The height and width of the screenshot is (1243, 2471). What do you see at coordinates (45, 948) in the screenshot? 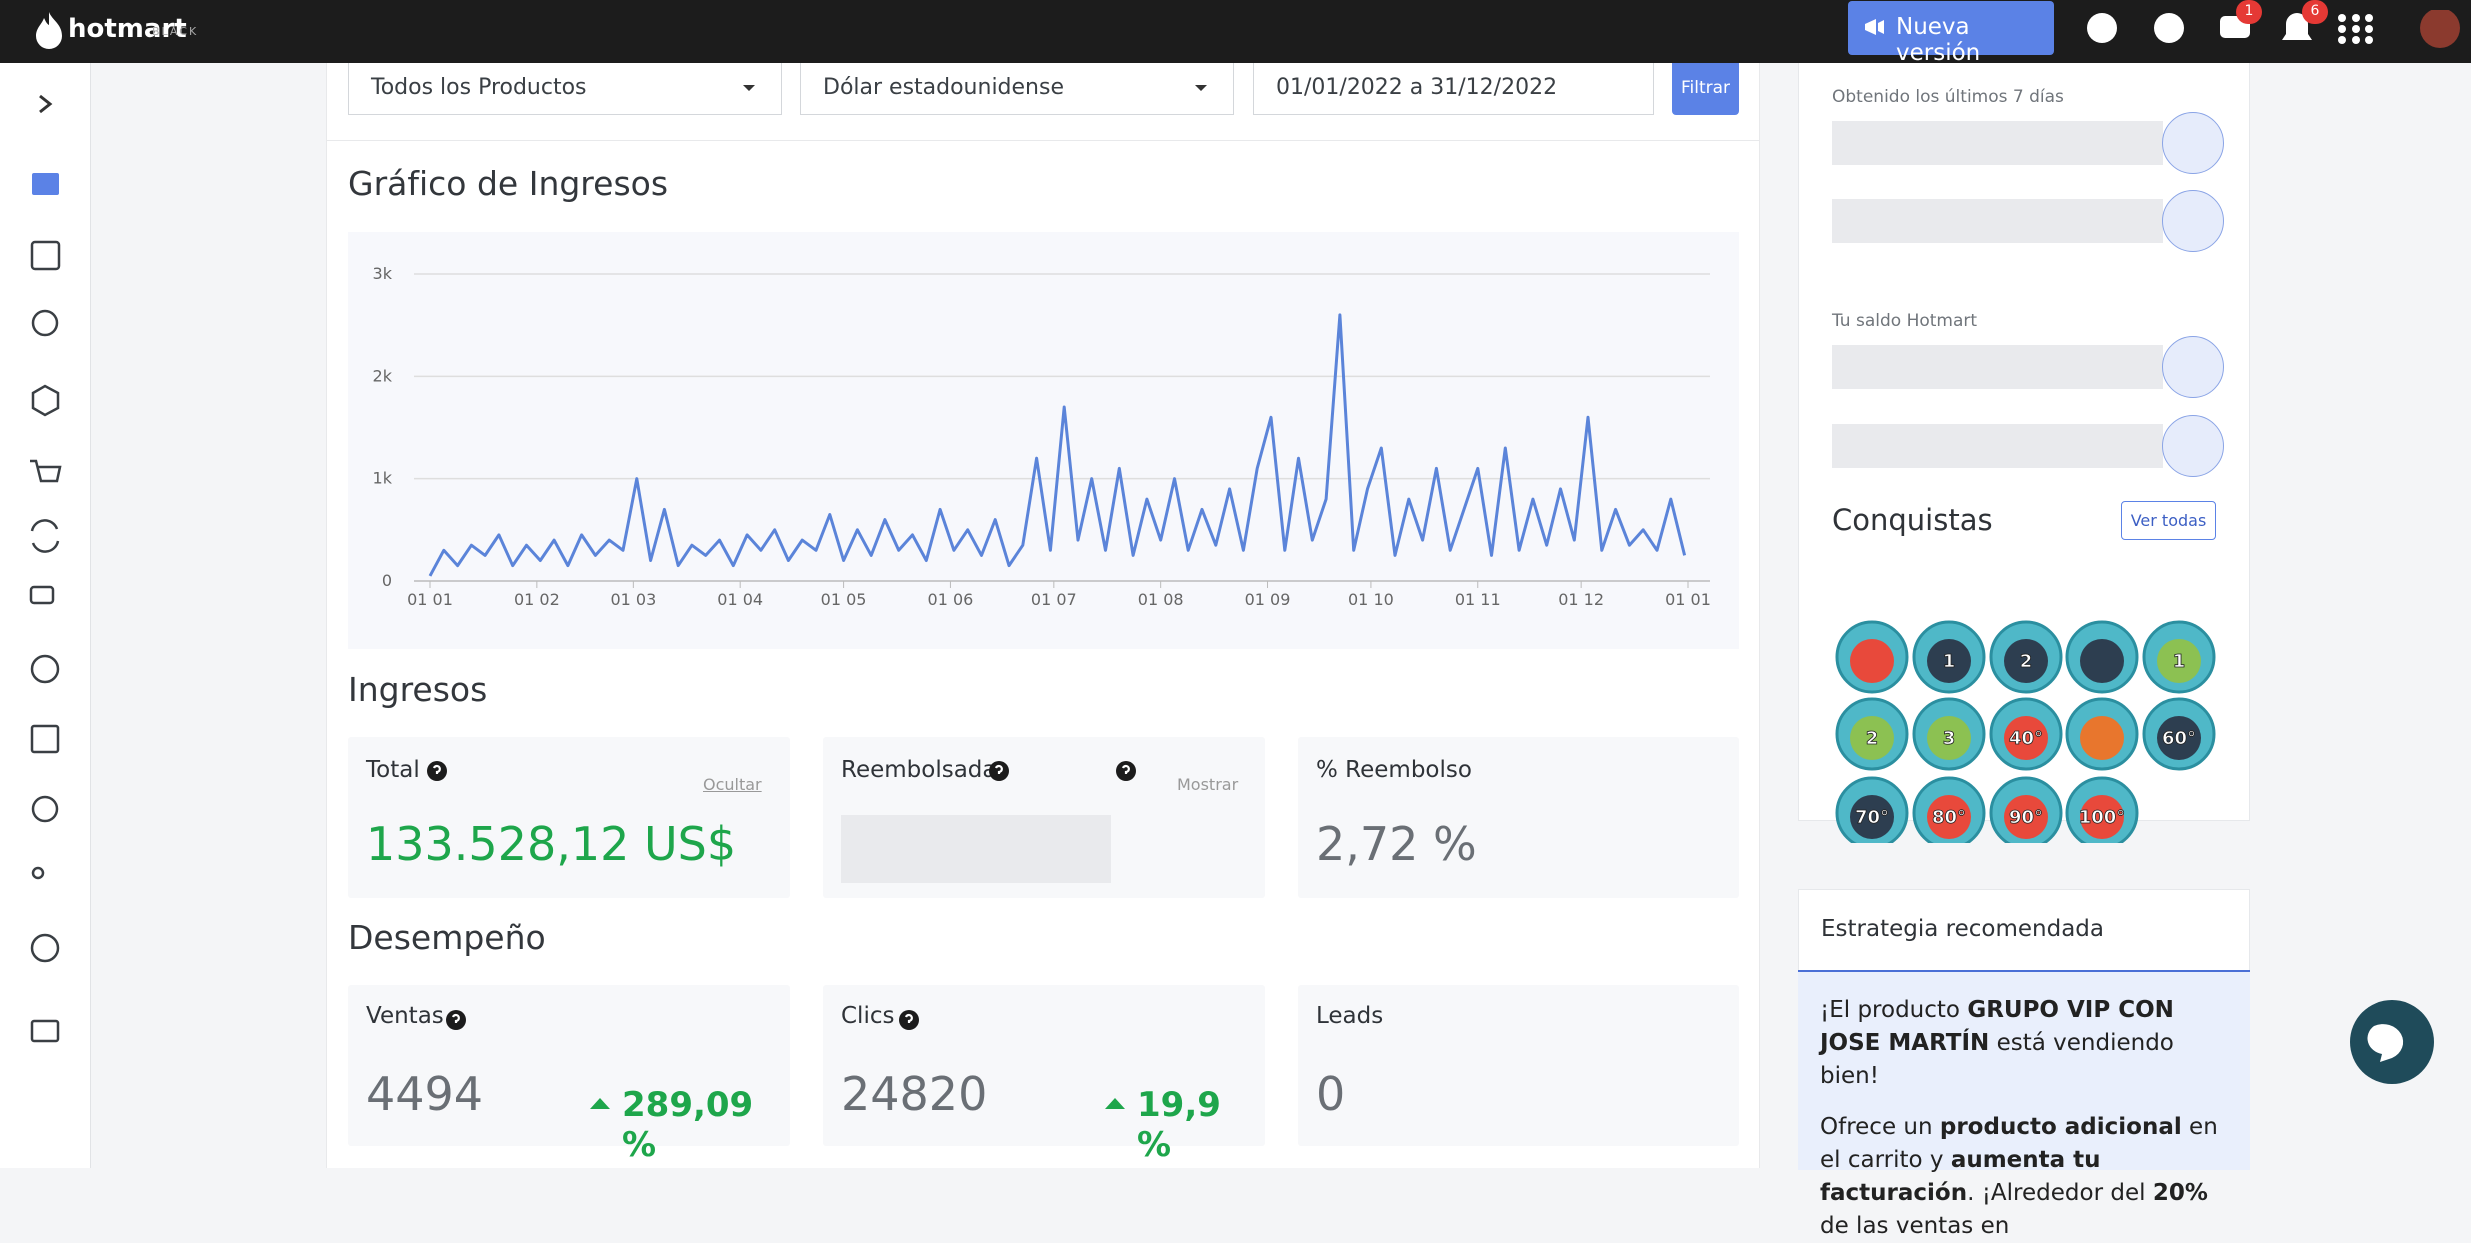
I see `analytics-icon` at bounding box center [45, 948].